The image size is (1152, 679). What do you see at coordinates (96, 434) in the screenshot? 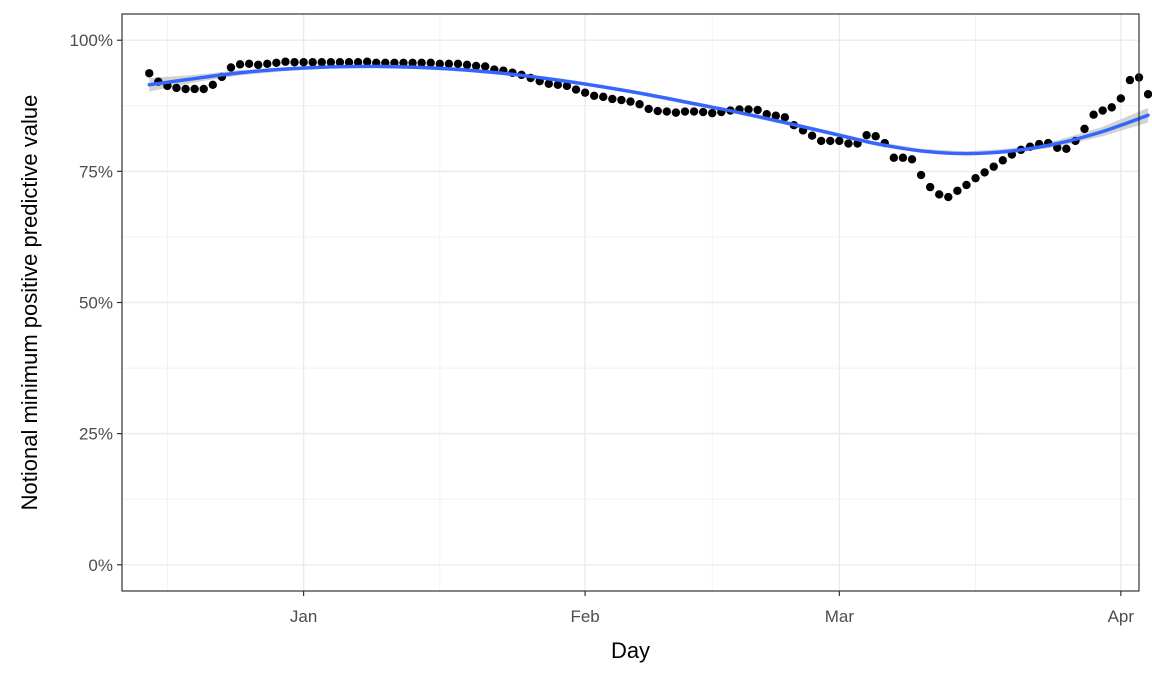
I see `y-tick-label: 25%` at bounding box center [96, 434].